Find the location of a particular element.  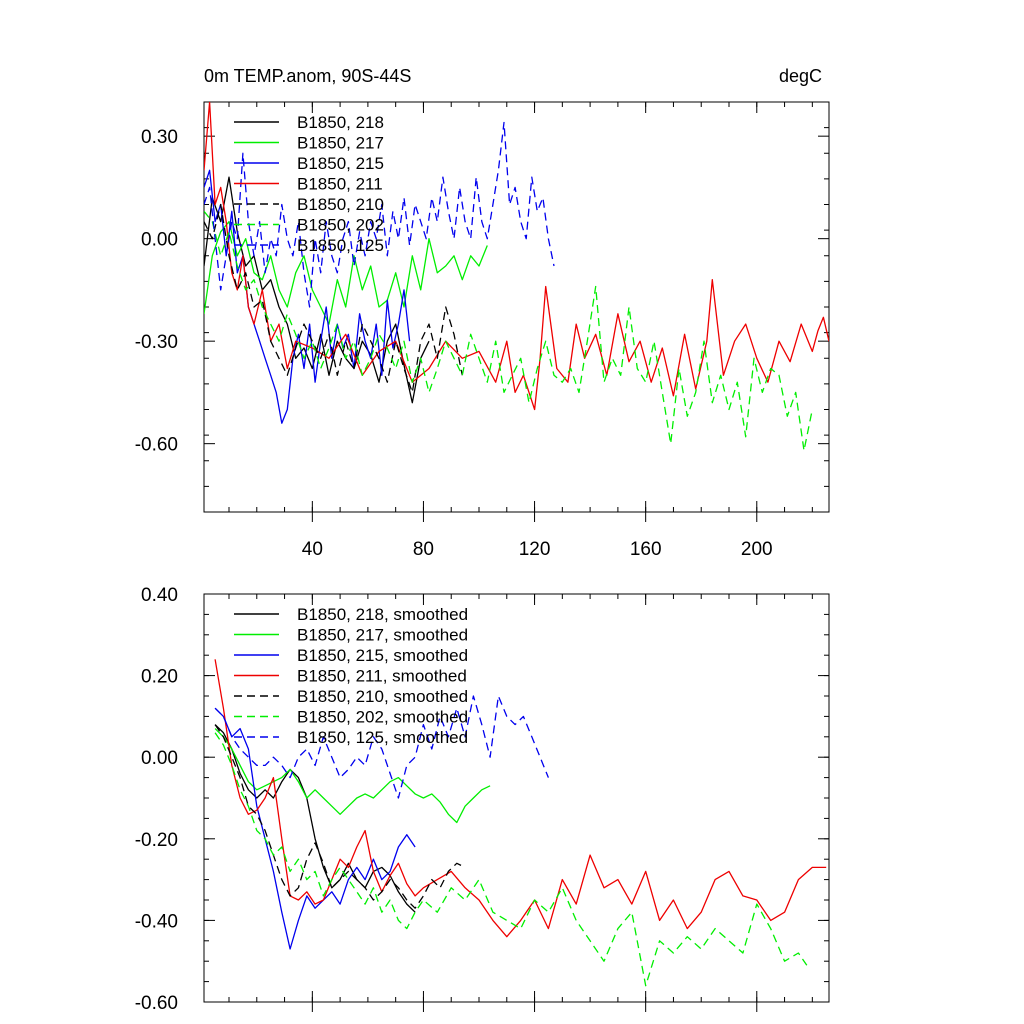

legend-label: B1850, 202, smoothed is located at coordinates (382, 717).